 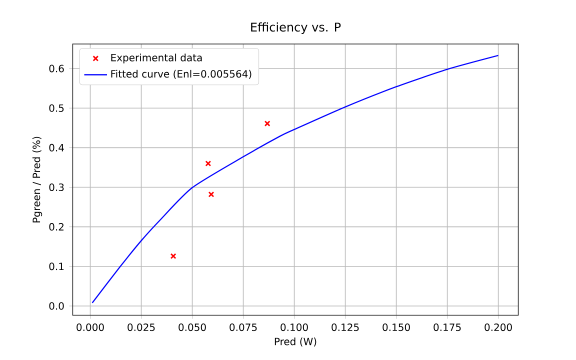 What do you see at coordinates (295, 342) in the screenshot?
I see `x-axis-title: Pred (W)` at bounding box center [295, 342].